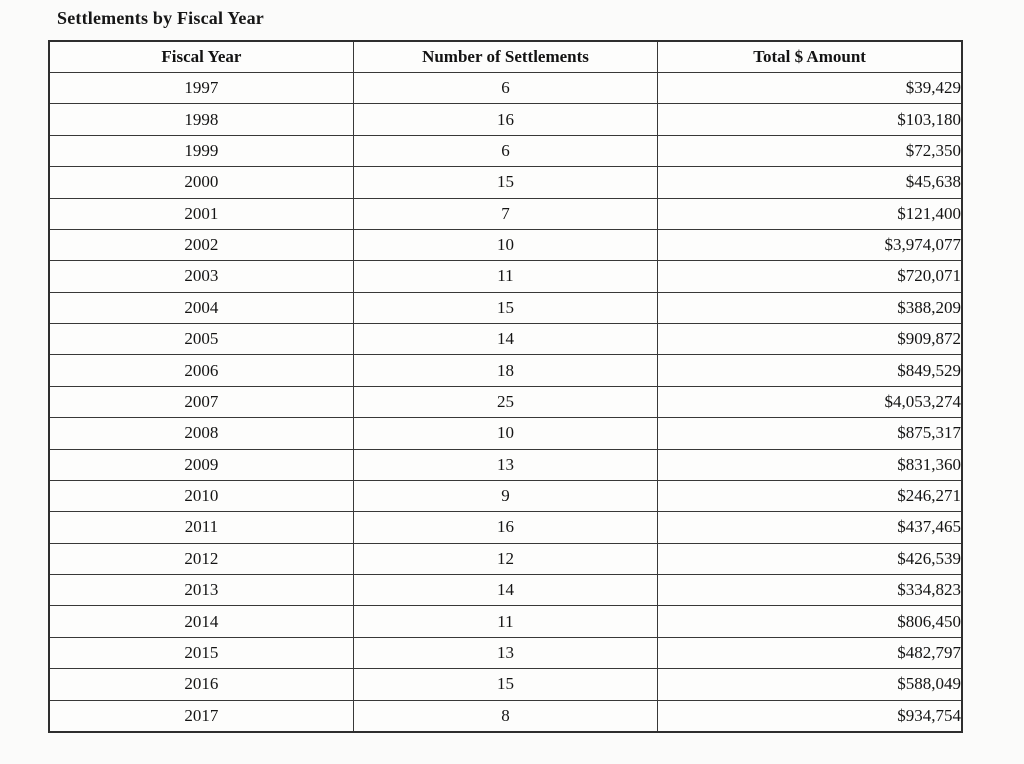 This screenshot has width=1024, height=764. Describe the element at coordinates (810, 653) in the screenshot. I see `cell-total-amount: $482,797` at that location.